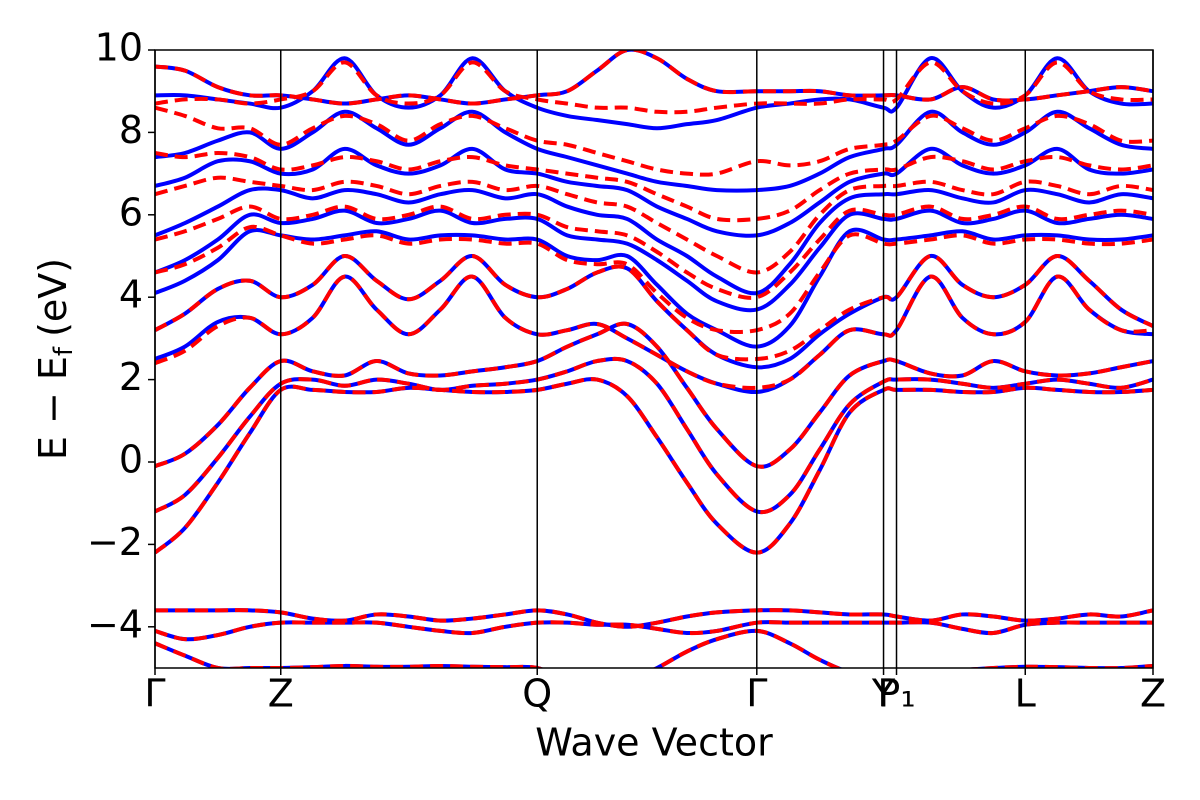 The height and width of the screenshot is (800, 1200). What do you see at coordinates (537, 694) in the screenshot?
I see `x-tick-label: Q` at bounding box center [537, 694].